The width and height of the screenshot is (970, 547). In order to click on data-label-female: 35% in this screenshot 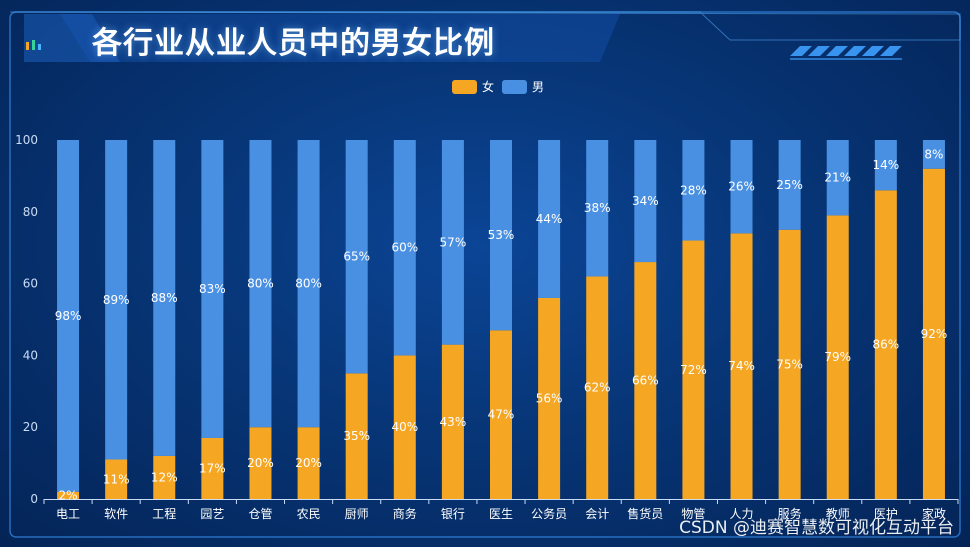, I will do `click(356, 436)`.